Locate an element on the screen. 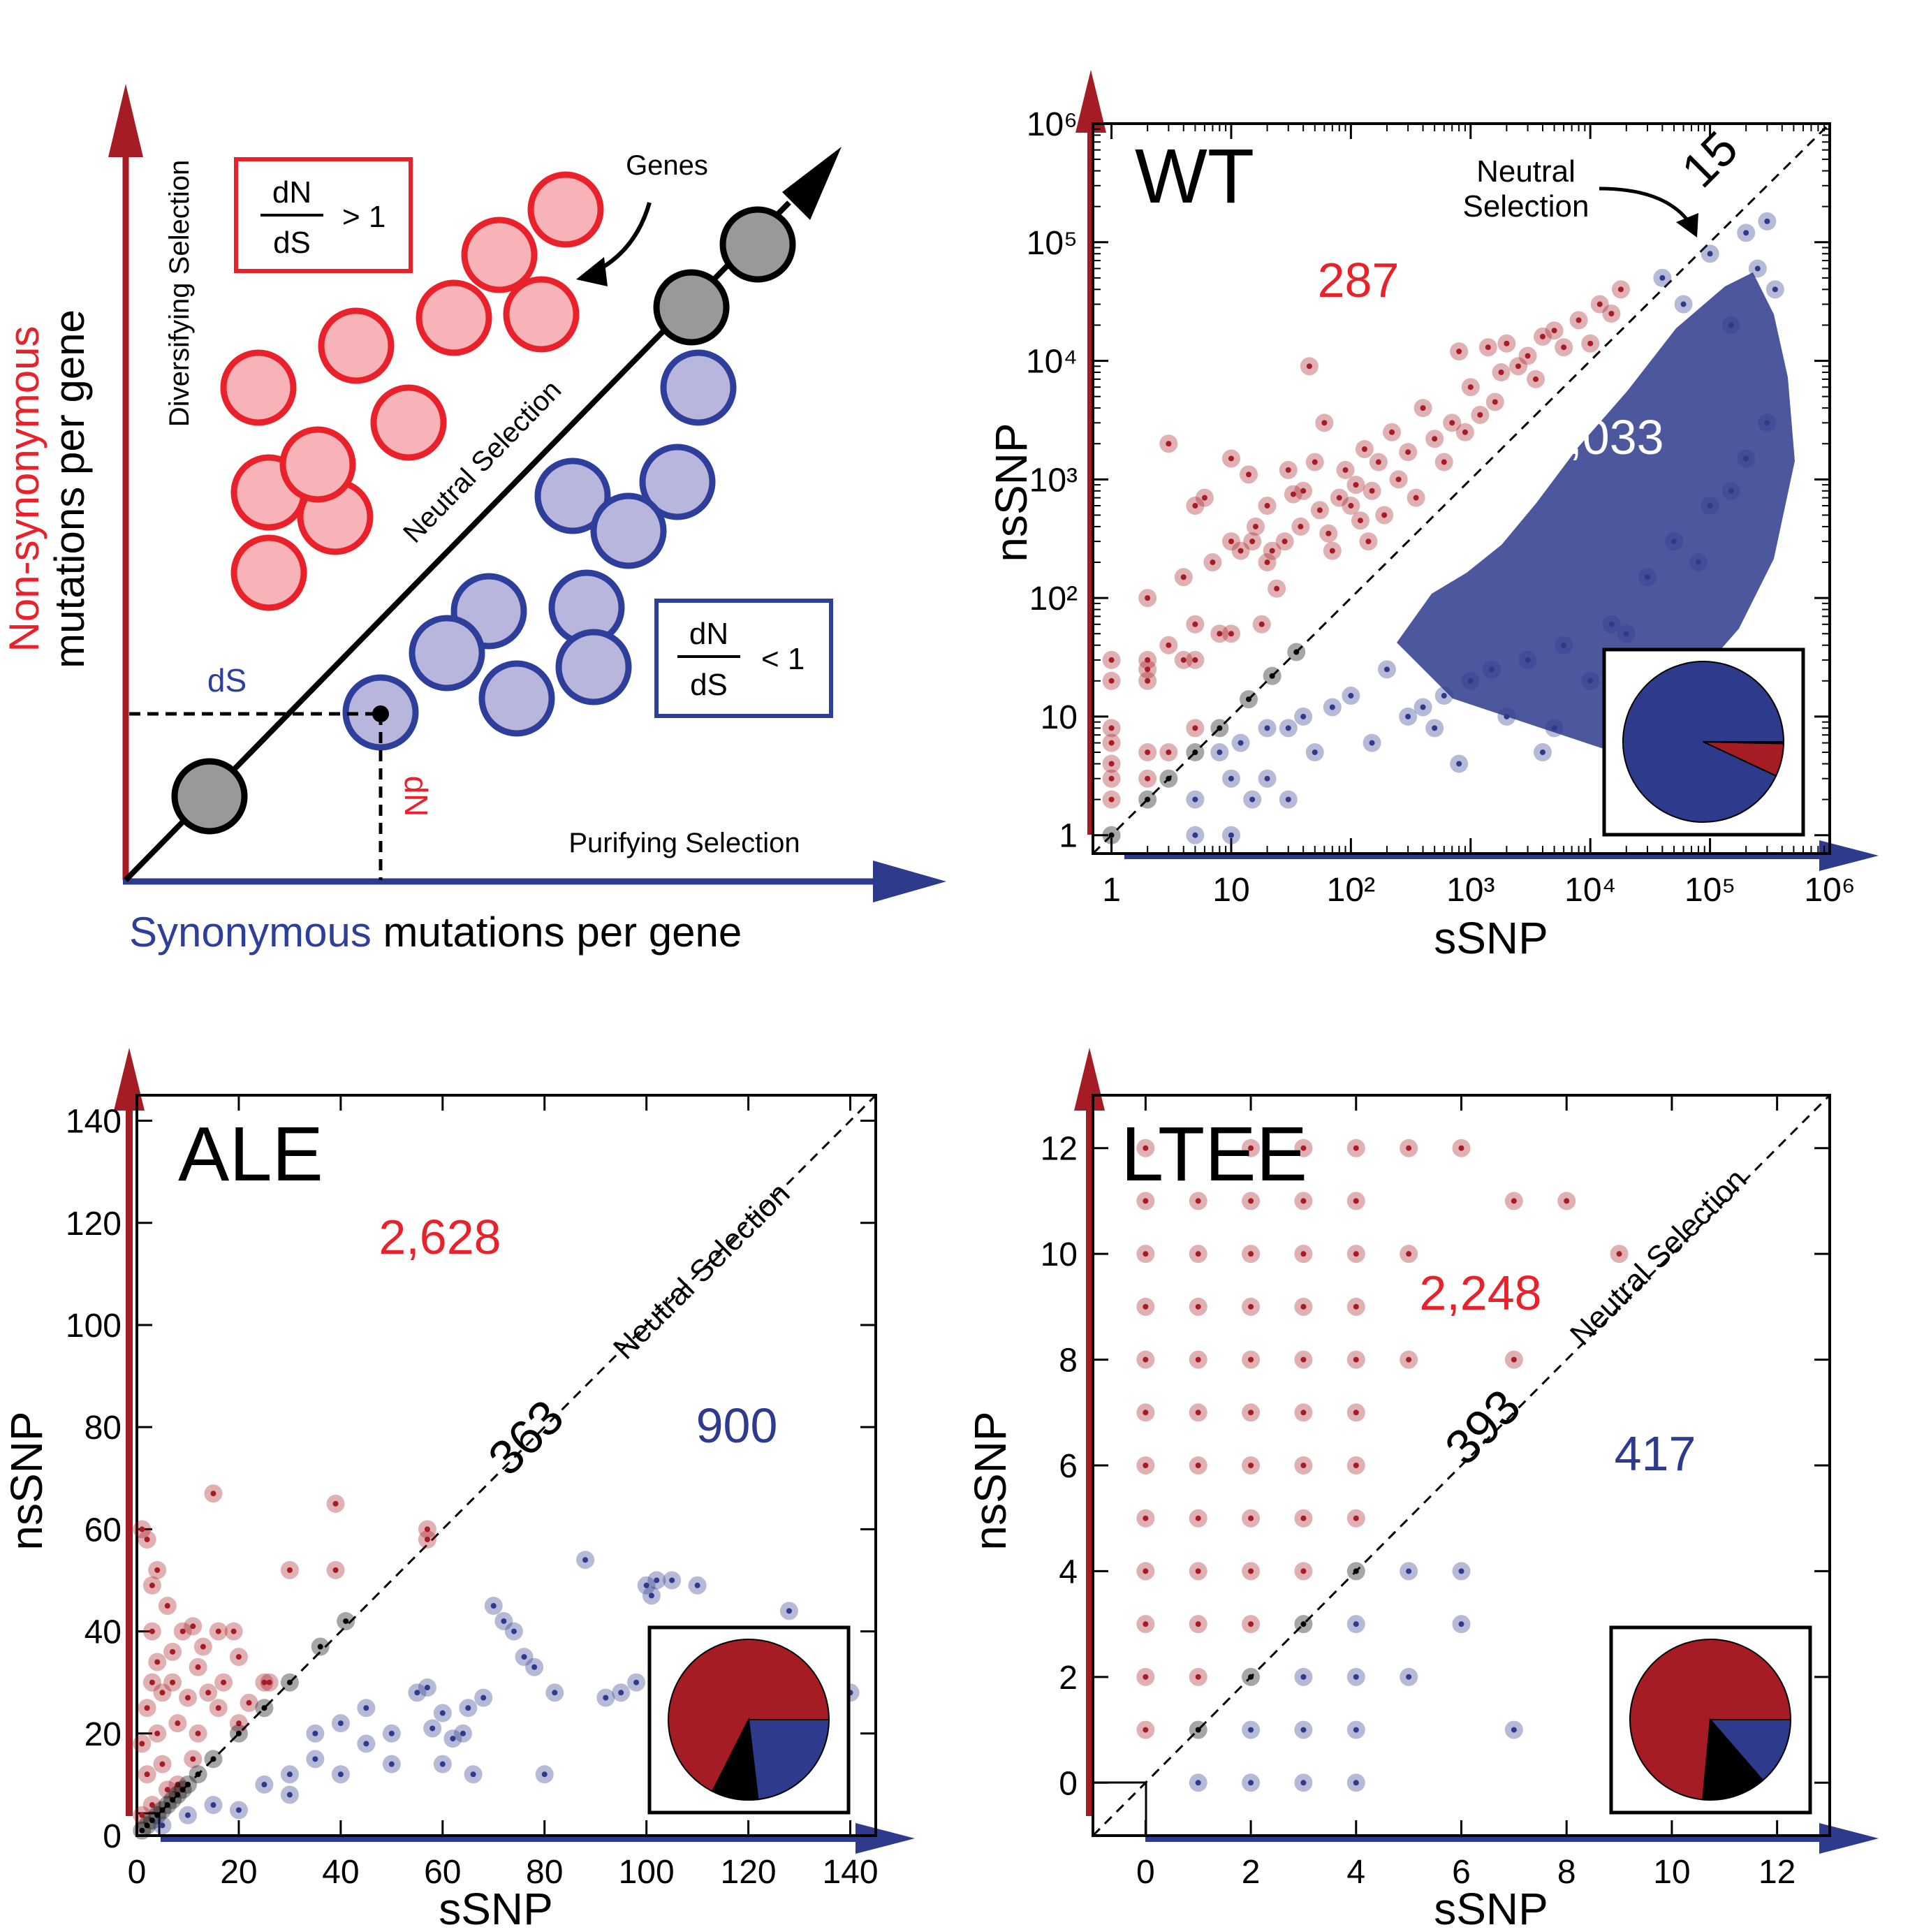 The image size is (1924, 1932). neutral-diagonal-arrowhead is located at coordinates (812, 184).